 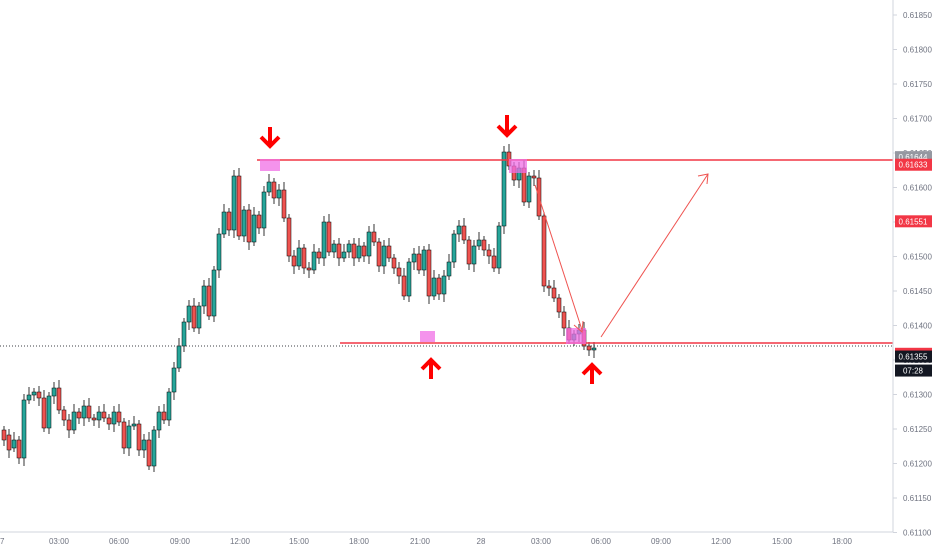 I want to click on x-tick-label: 15:00, so click(x=299, y=541).